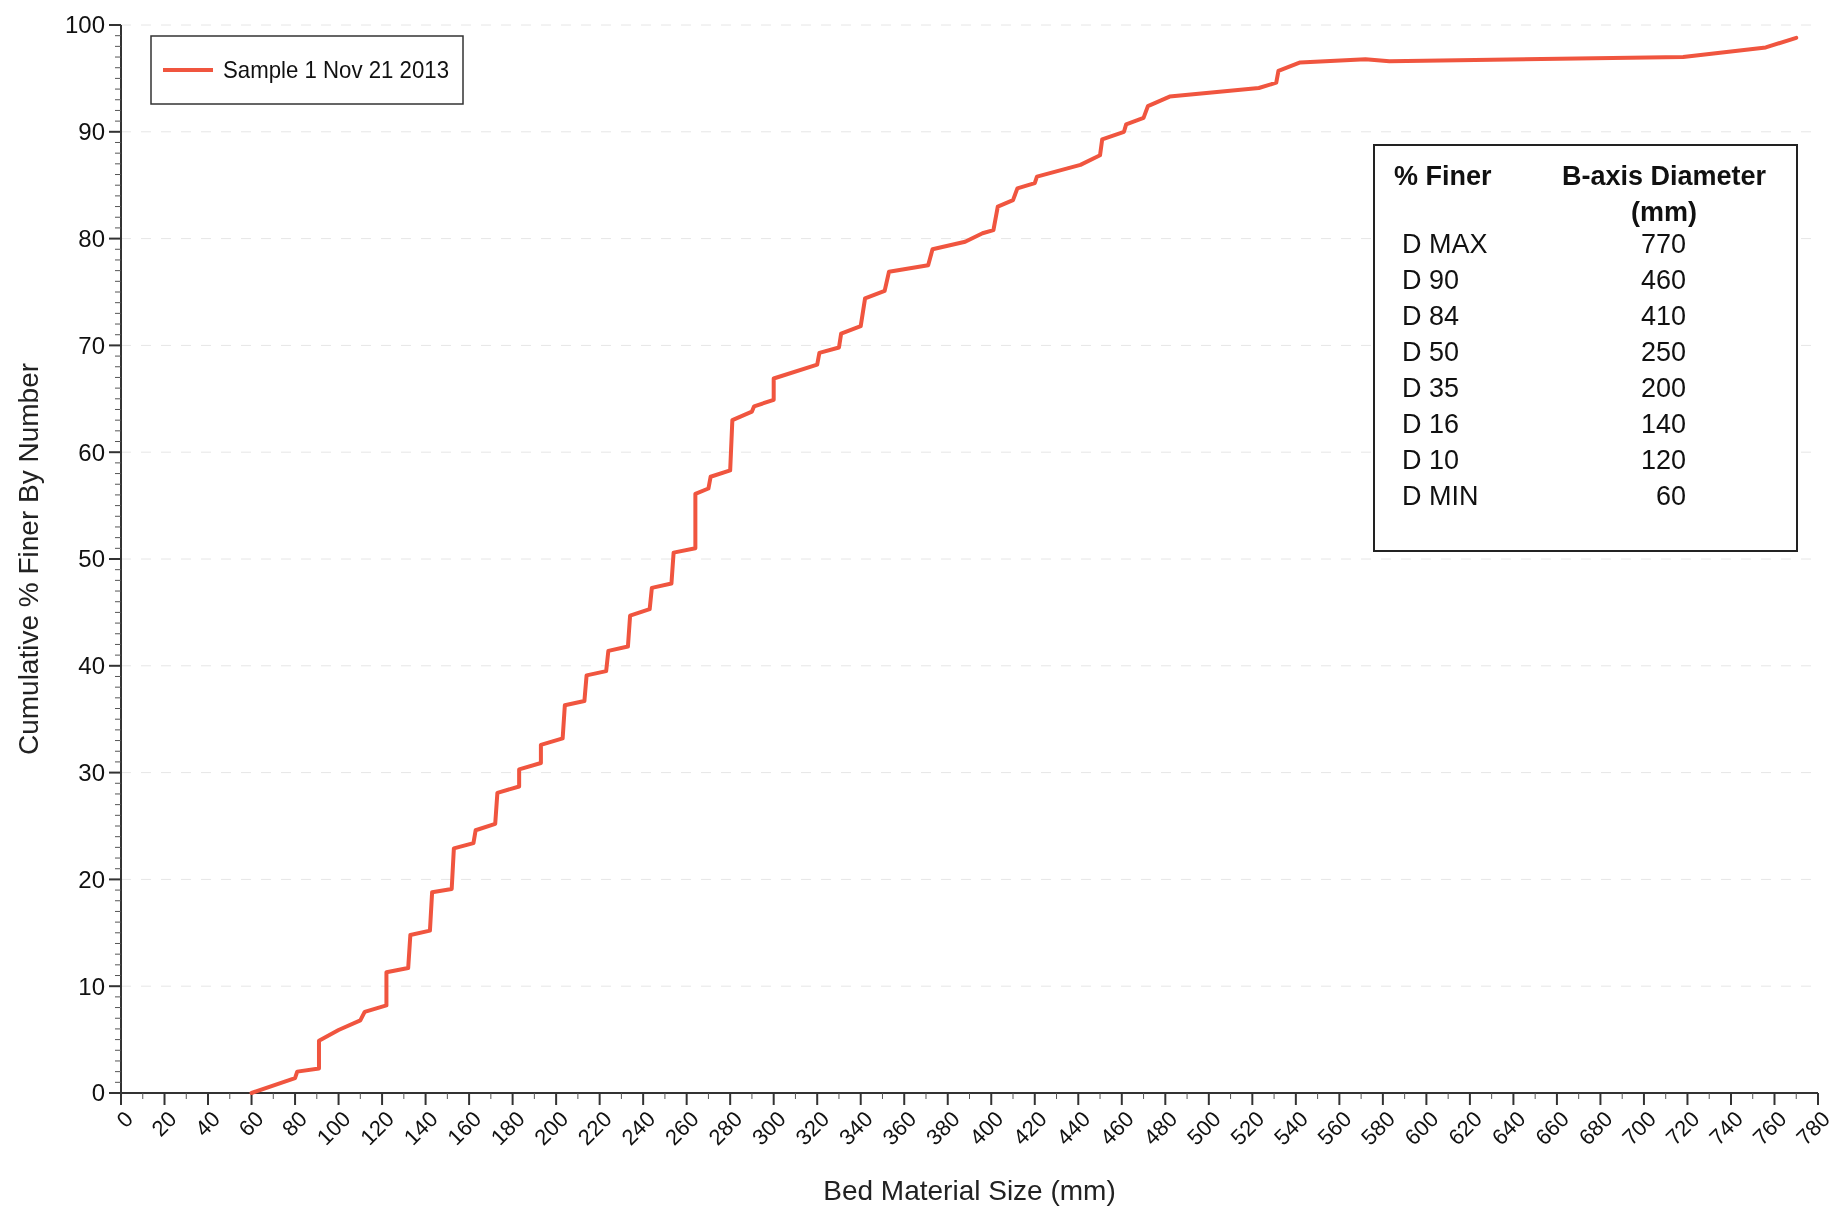 The height and width of the screenshot is (1208, 1845). I want to click on annotation: B-axis Diameter (mm), so click(1664, 194).